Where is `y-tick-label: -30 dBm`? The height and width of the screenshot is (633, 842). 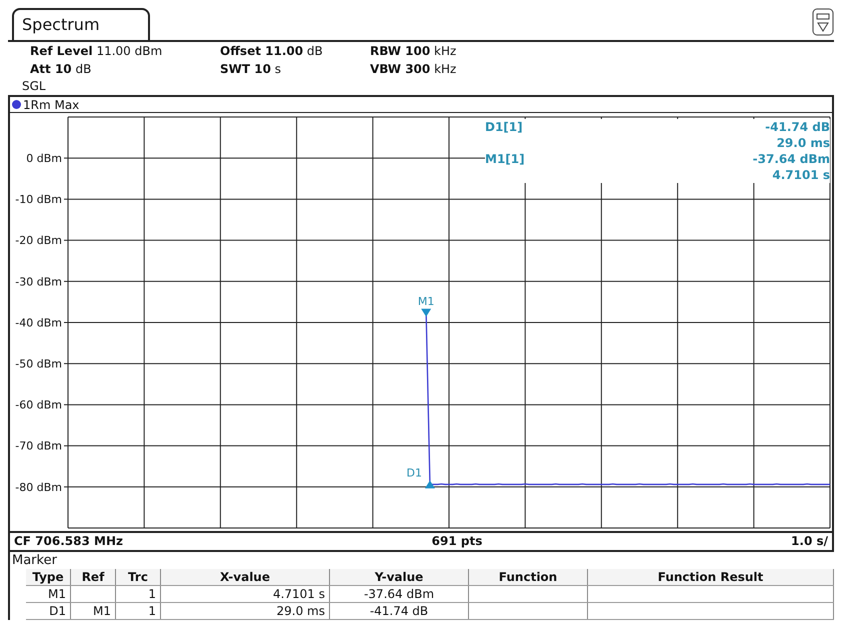 y-tick-label: -30 dBm is located at coordinates (38, 281).